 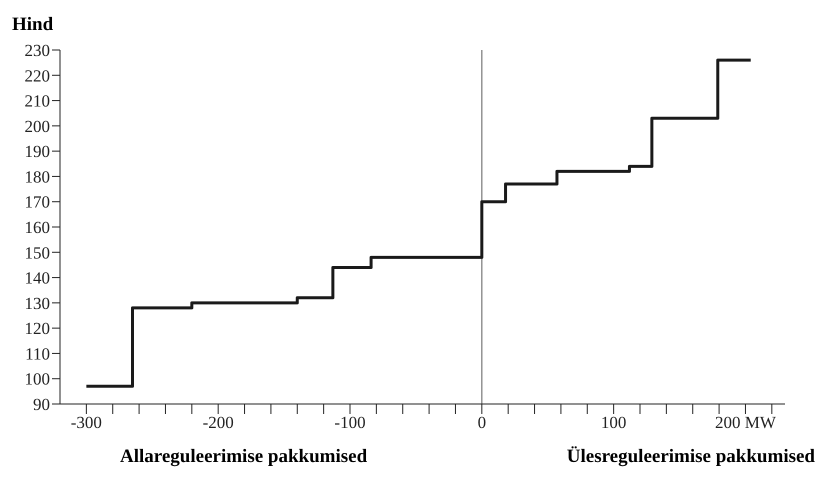 What do you see at coordinates (41, 404) in the screenshot?
I see `y-tick-label: 90` at bounding box center [41, 404].